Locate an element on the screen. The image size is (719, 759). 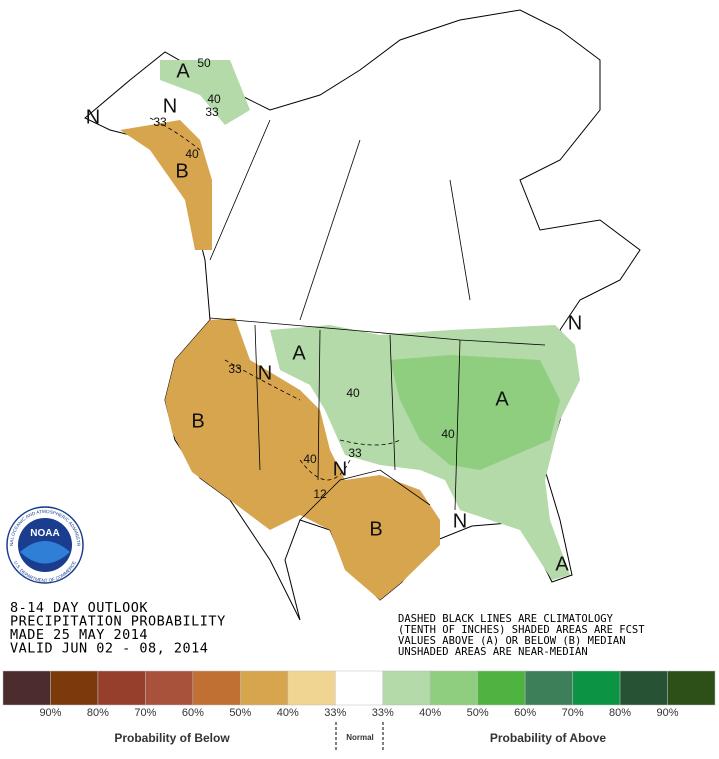
outlook-line: VALID JUN 02 - 08, 2014 is located at coordinates (109, 649).